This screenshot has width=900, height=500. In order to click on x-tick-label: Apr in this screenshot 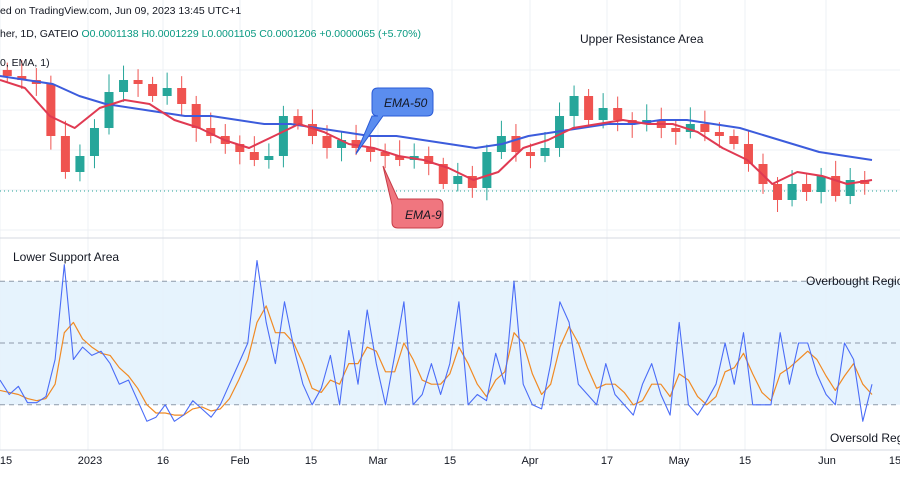, I will do `click(529, 461)`.